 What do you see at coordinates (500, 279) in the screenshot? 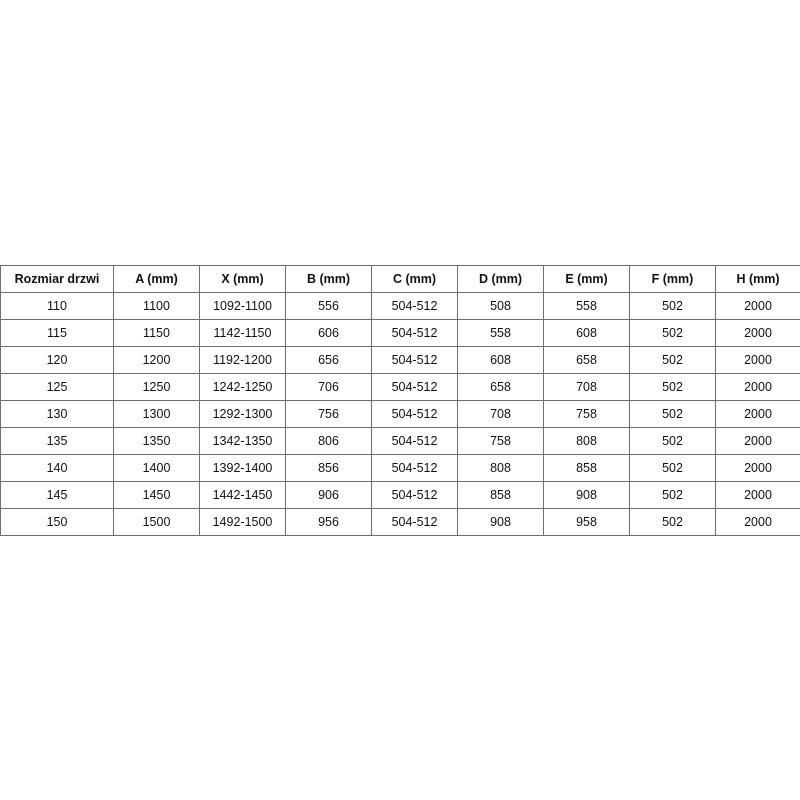
I see `column-header: D (mm)` at bounding box center [500, 279].